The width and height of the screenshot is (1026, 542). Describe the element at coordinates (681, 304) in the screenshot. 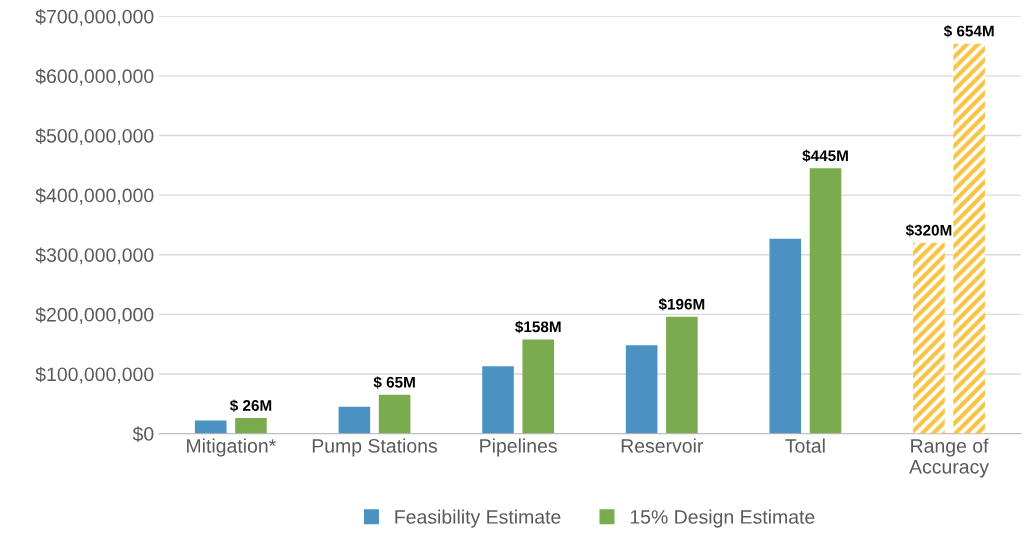

I see `data-label: $196M` at that location.